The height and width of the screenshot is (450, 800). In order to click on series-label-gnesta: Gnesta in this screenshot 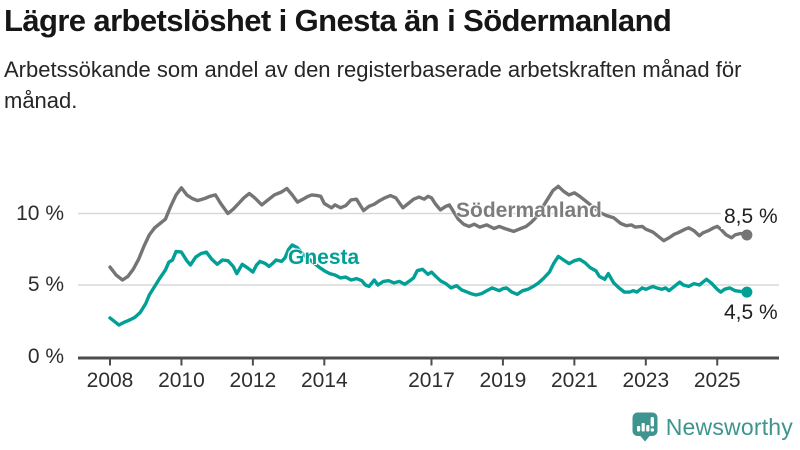, I will do `click(324, 257)`.